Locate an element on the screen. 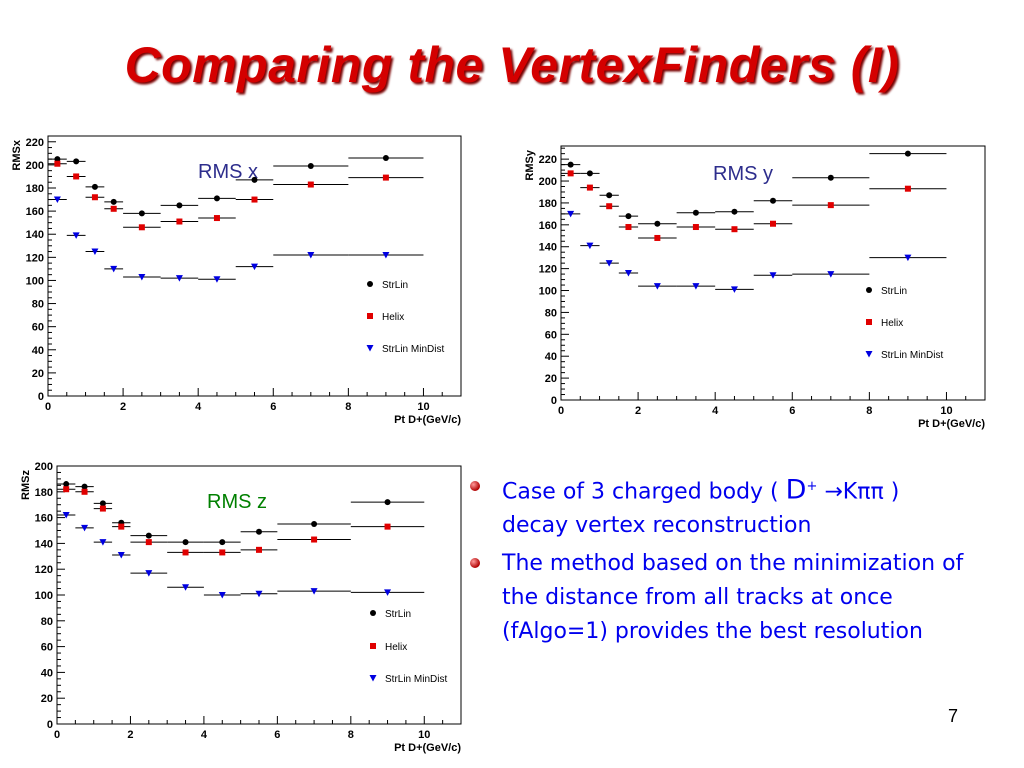 Image resolution: width=1024 pixels, height=768 pixels. slide-title: Comparing the VertexFinders (I) is located at coordinates (512, 65).